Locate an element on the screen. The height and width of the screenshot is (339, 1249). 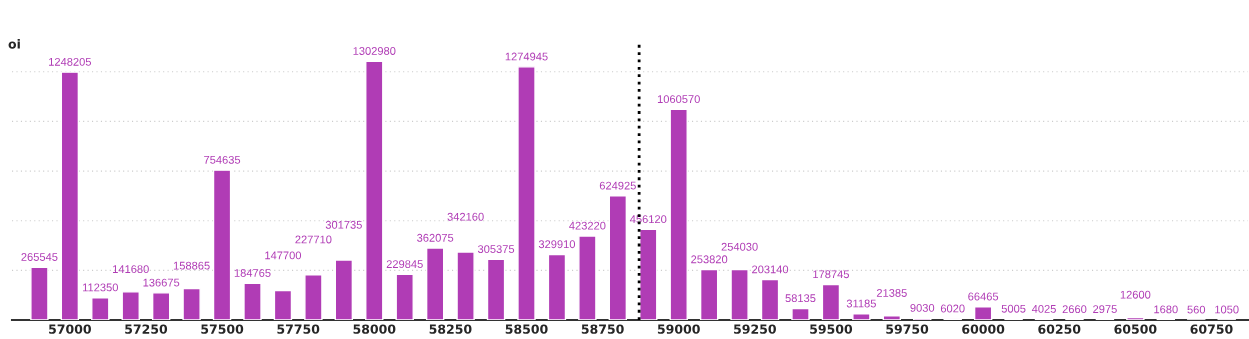
data-label: 178745 is located at coordinates (831, 274).